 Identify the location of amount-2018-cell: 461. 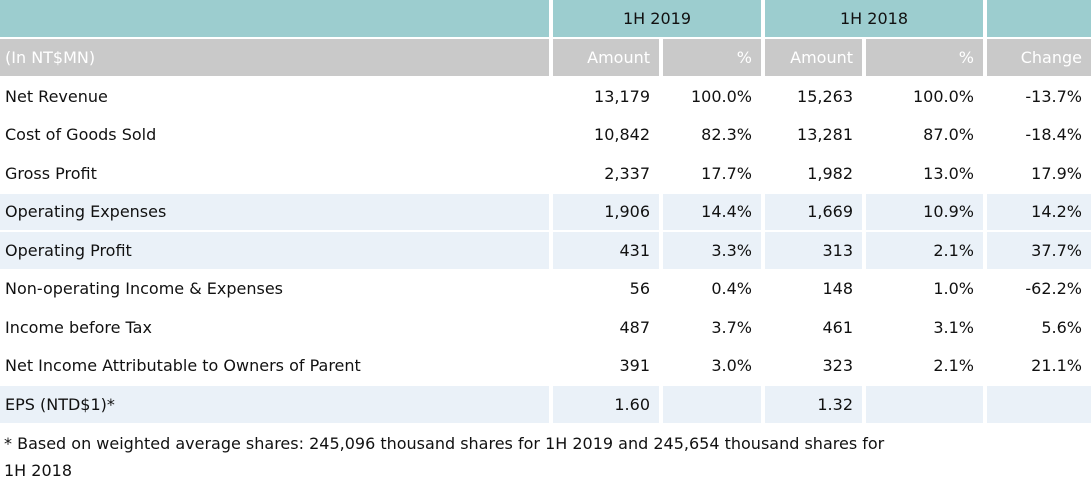
(811, 326).